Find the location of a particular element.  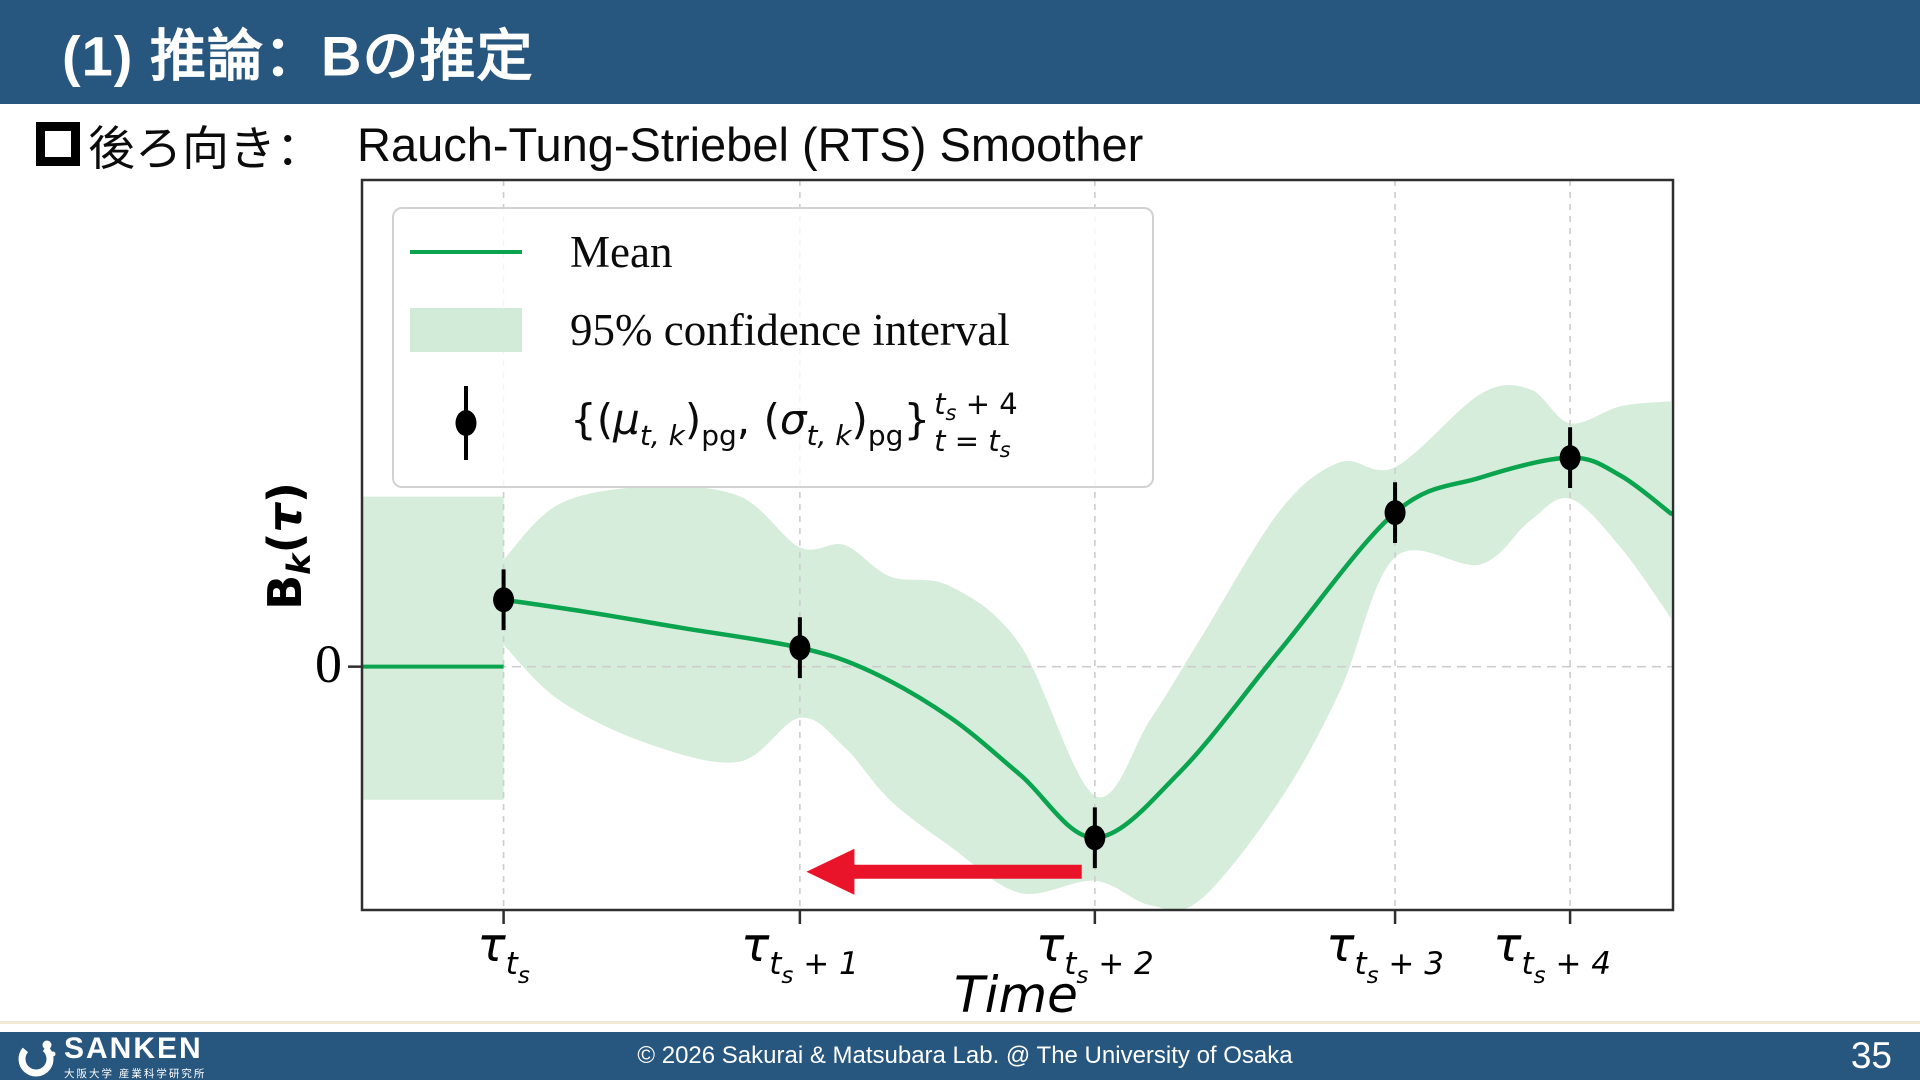

formula-part: {( is located at coordinates (592, 419).